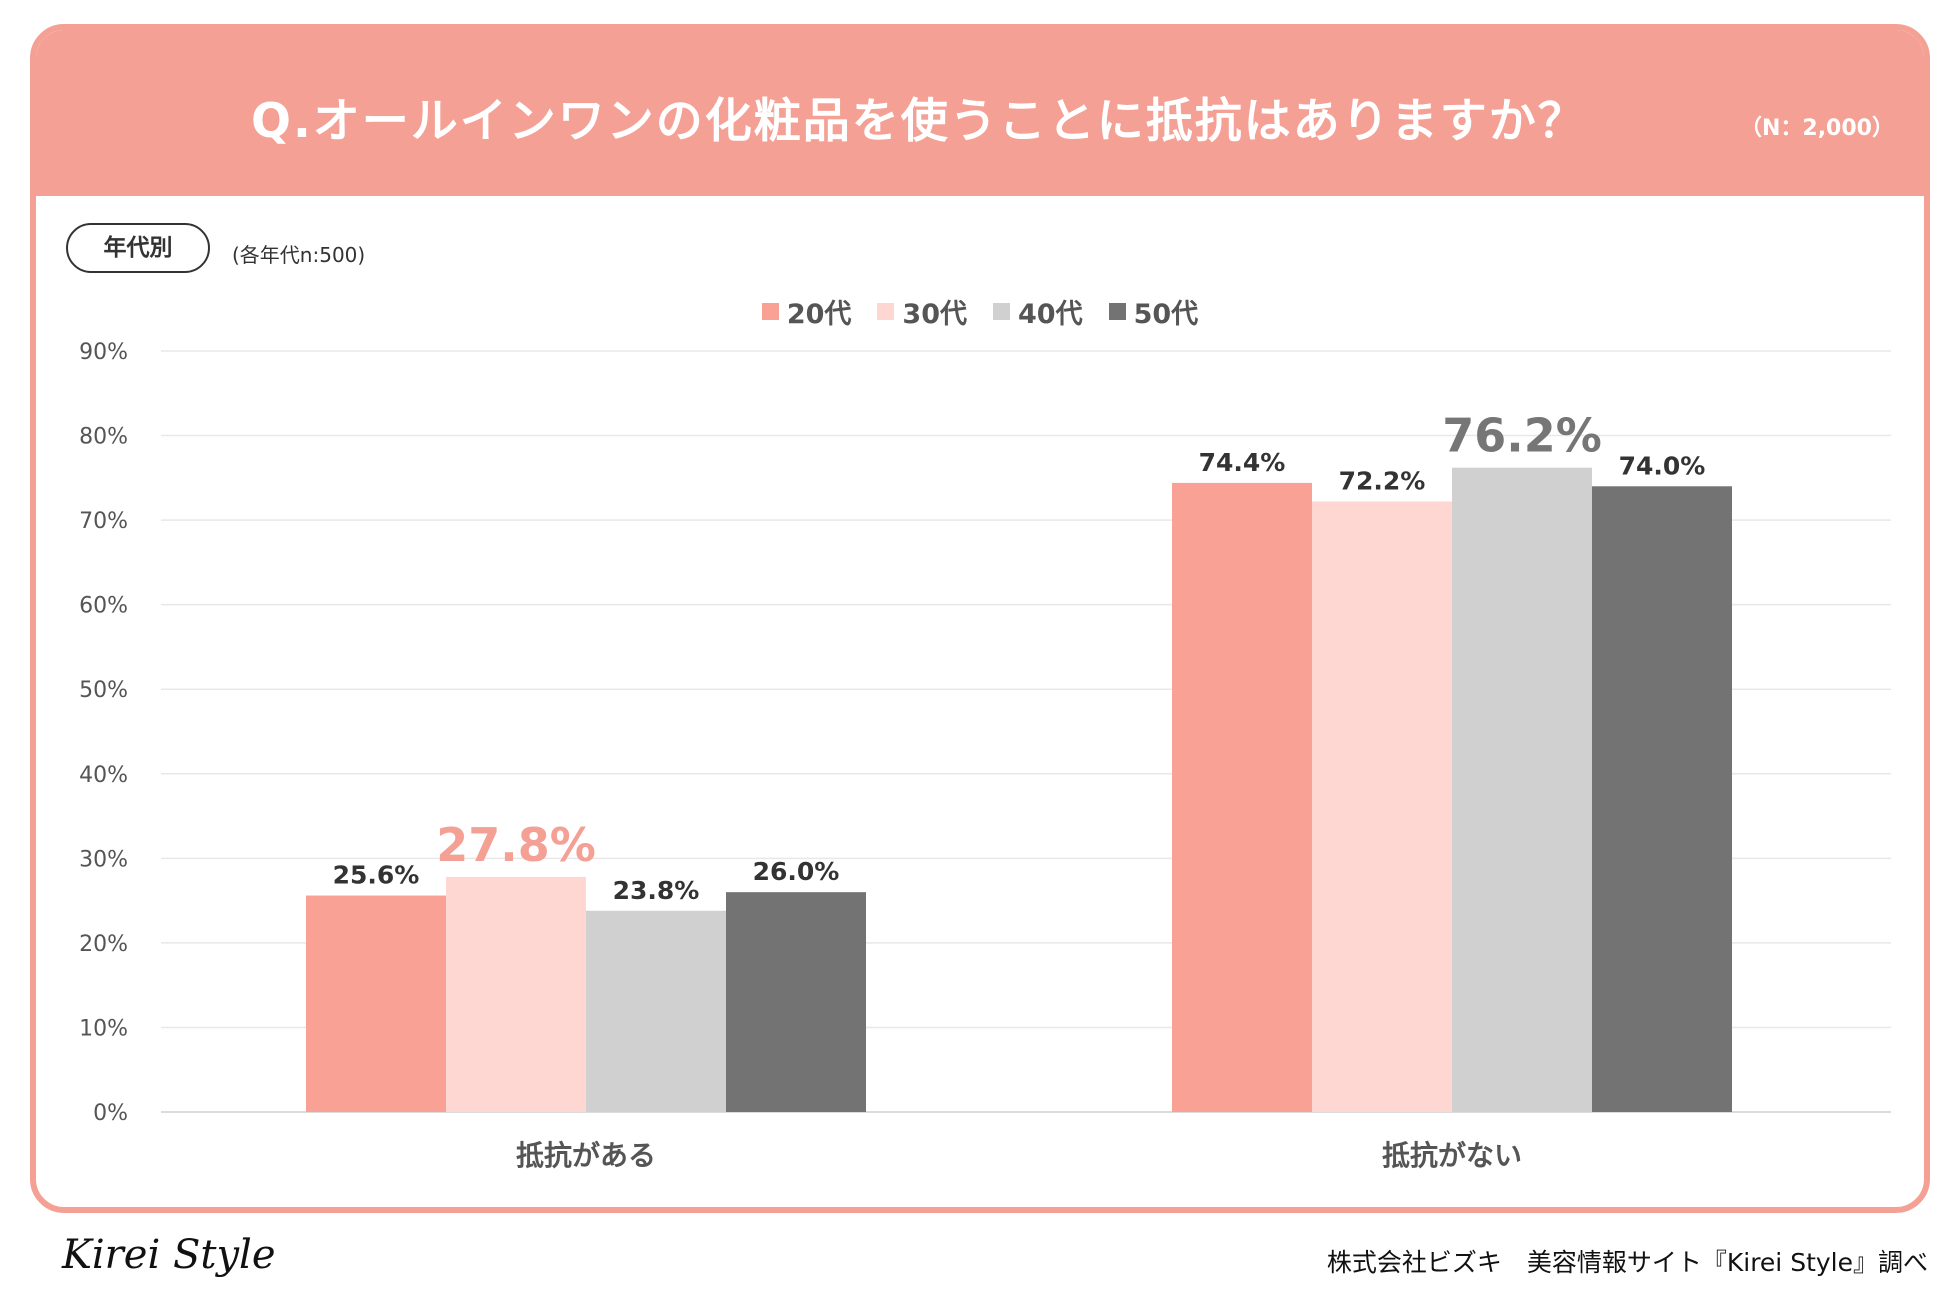  Describe the element at coordinates (796, 871) in the screenshot. I see `bar-value-label: 26.0%` at that location.